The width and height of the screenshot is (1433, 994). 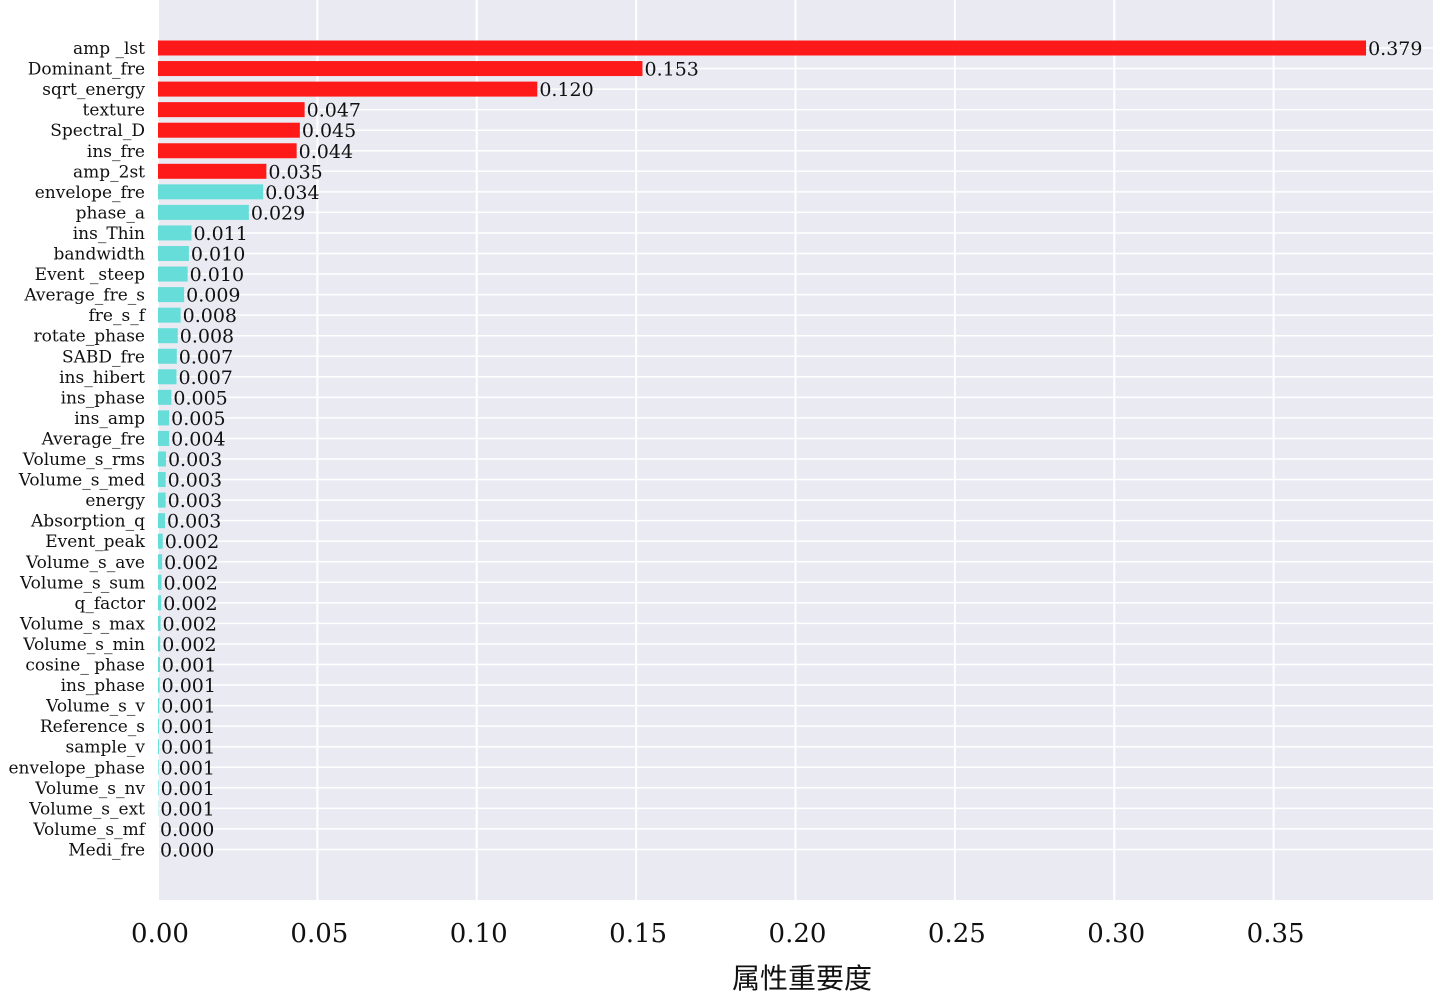 What do you see at coordinates (82, 583) in the screenshot?
I see `y-tick-label: Volume_s_sum` at bounding box center [82, 583].